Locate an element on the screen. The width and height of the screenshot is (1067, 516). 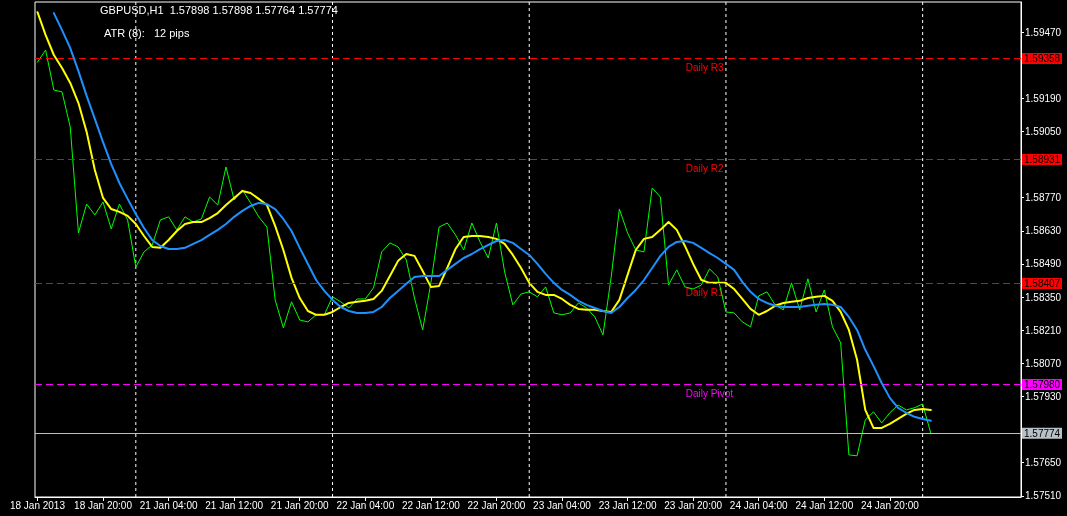
y-tick-label: 1.57930 is located at coordinates (1043, 396).